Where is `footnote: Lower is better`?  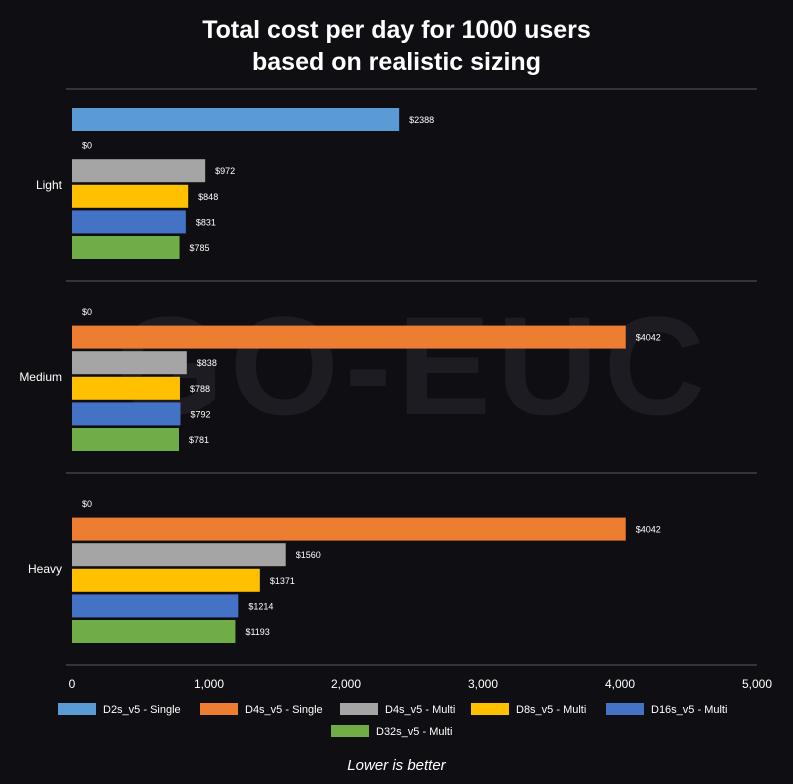 footnote: Lower is better is located at coordinates (396, 765).